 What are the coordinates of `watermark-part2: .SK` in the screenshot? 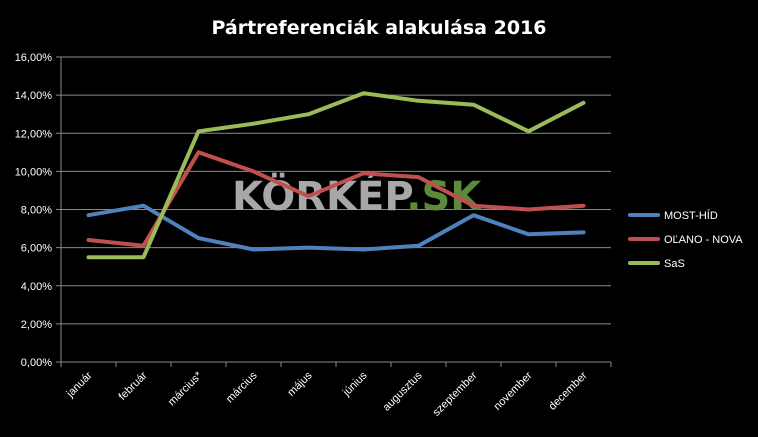 It's located at (444, 197).